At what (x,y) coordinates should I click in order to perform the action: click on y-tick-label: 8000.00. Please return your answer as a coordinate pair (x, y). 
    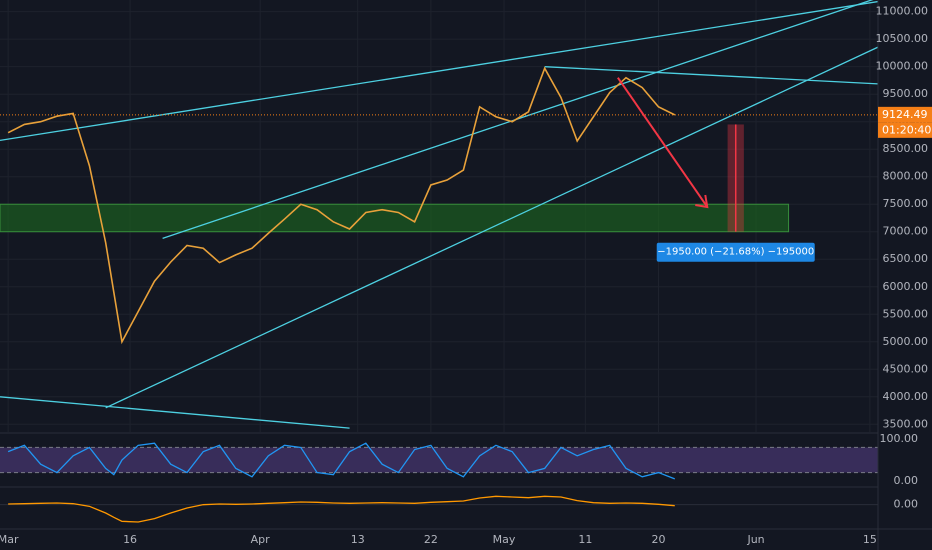
    Looking at the image, I should click on (906, 176).